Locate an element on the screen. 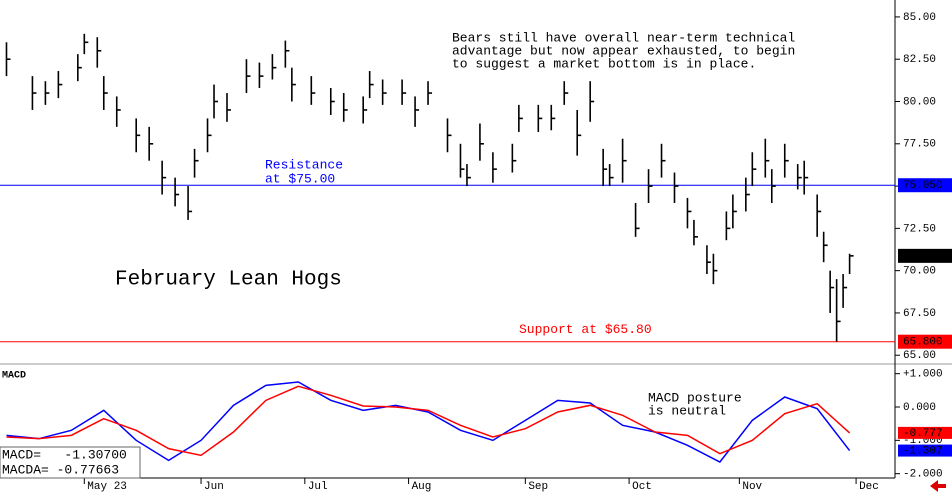  y-tick-label: 77.50 is located at coordinates (919, 145).